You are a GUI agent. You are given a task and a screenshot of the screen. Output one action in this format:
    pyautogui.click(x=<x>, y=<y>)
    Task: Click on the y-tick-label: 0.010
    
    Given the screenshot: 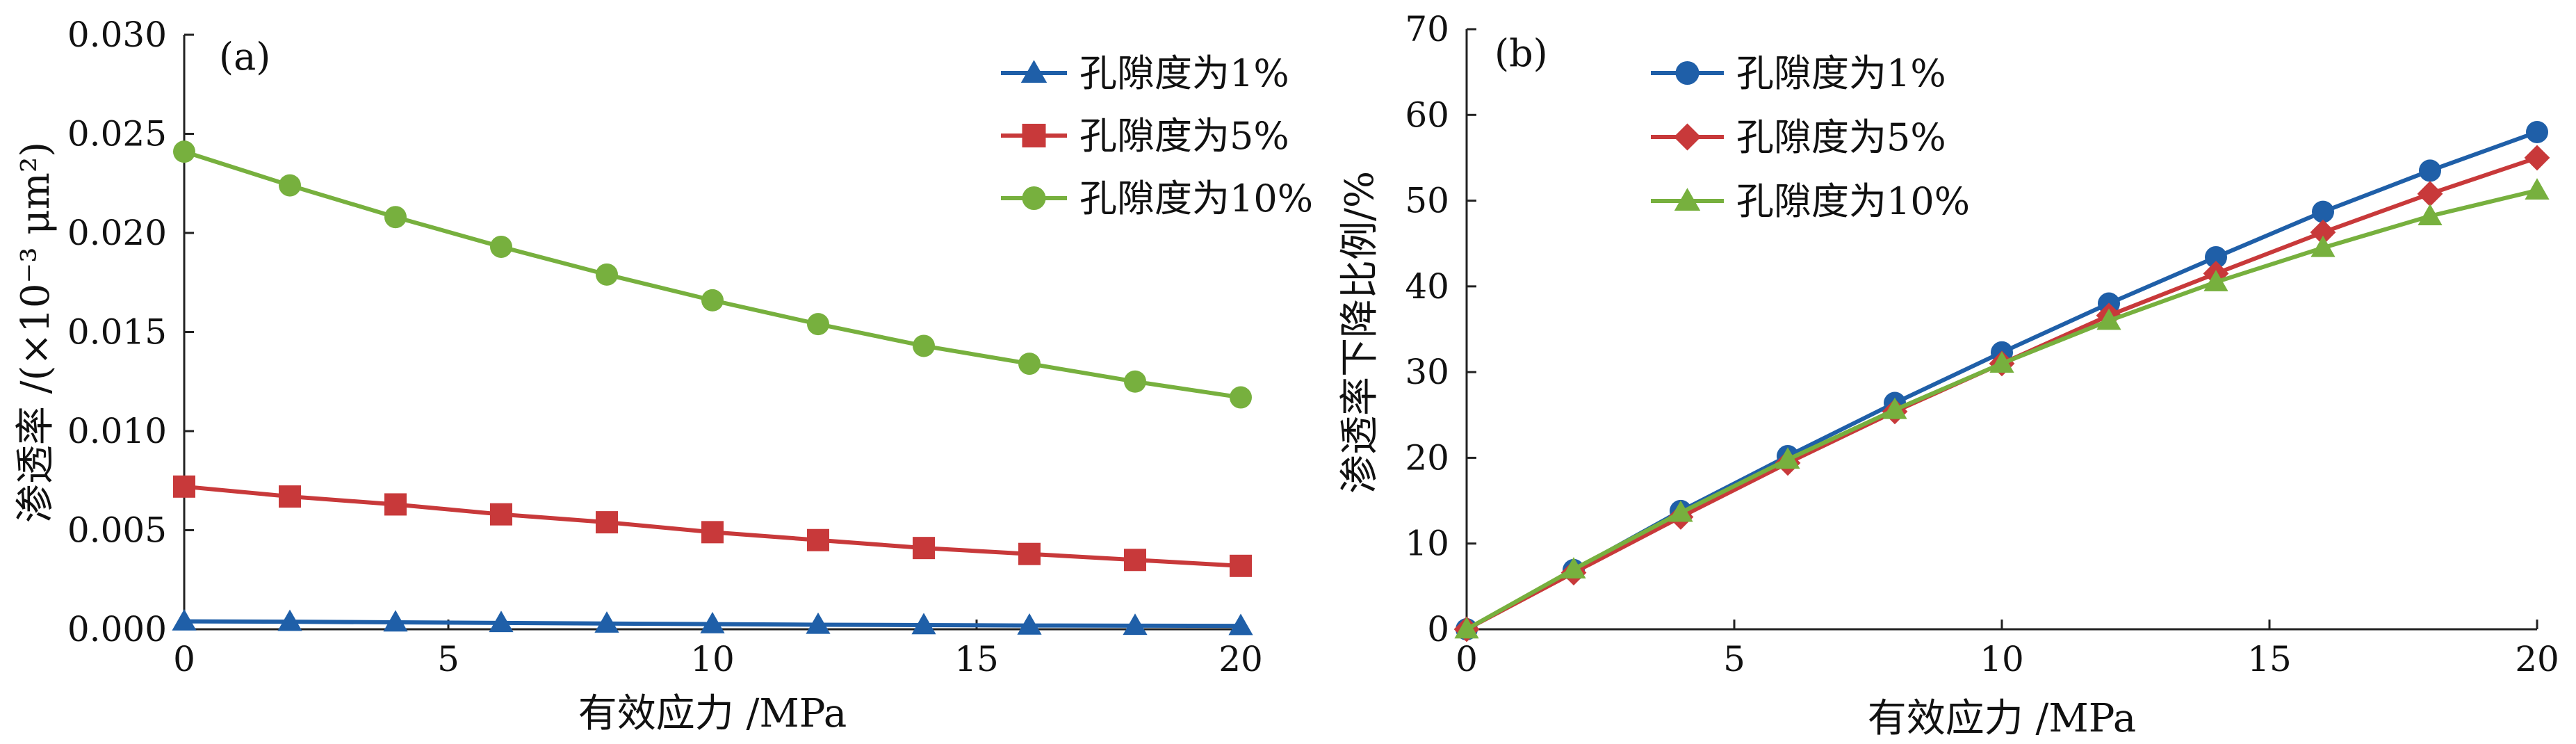 What is the action you would take?
    pyautogui.click(x=117, y=431)
    